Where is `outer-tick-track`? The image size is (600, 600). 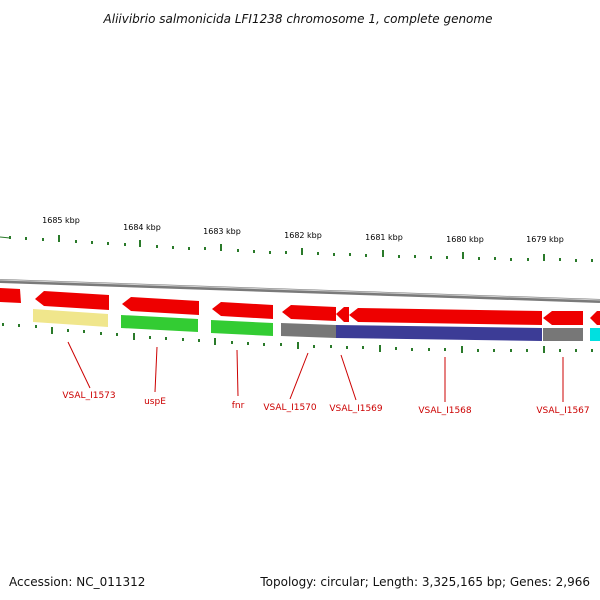
outer-tick-track is located at coordinates (296, 248).